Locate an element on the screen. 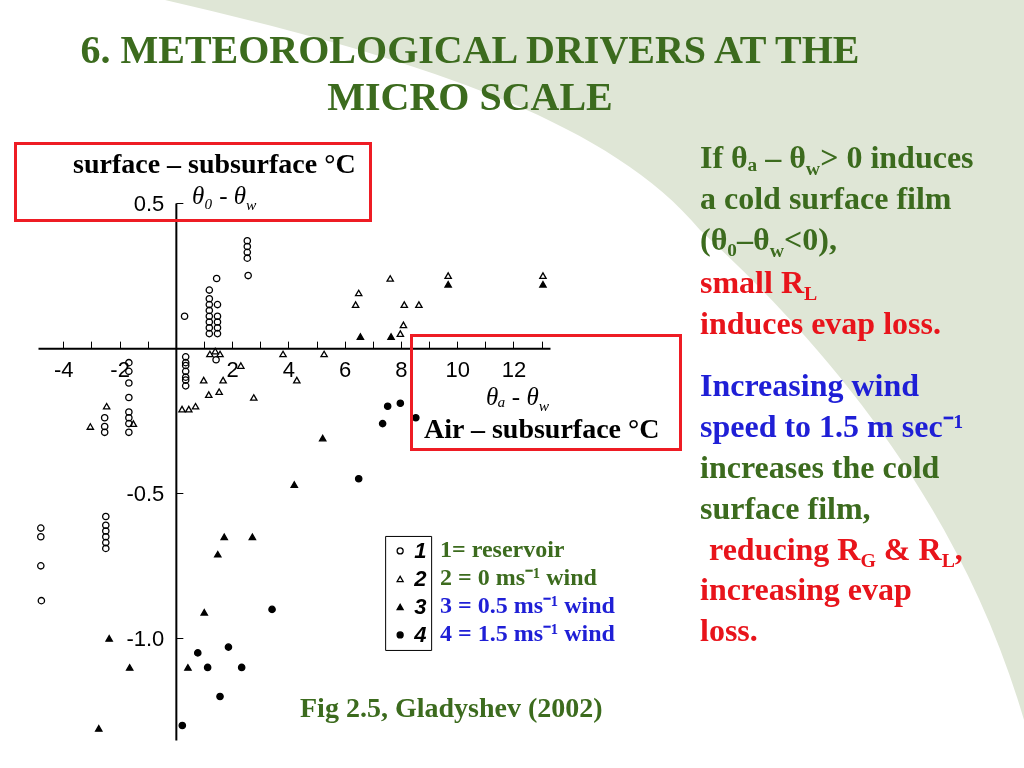 The image size is (1024, 768). legend-label: 4 is located at coordinates (420, 634).